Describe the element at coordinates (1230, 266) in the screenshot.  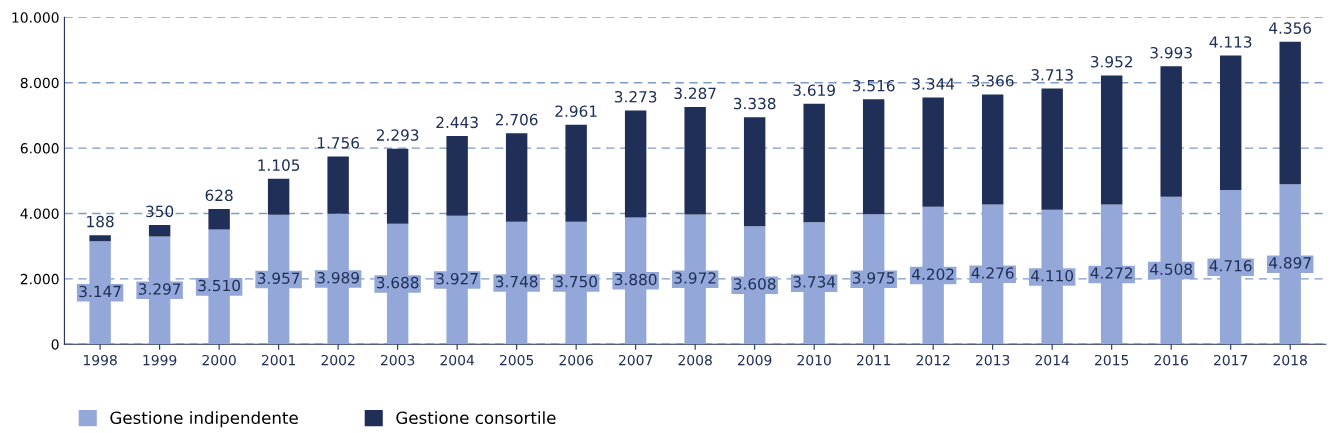
I see `data-label: 4.716` at that location.